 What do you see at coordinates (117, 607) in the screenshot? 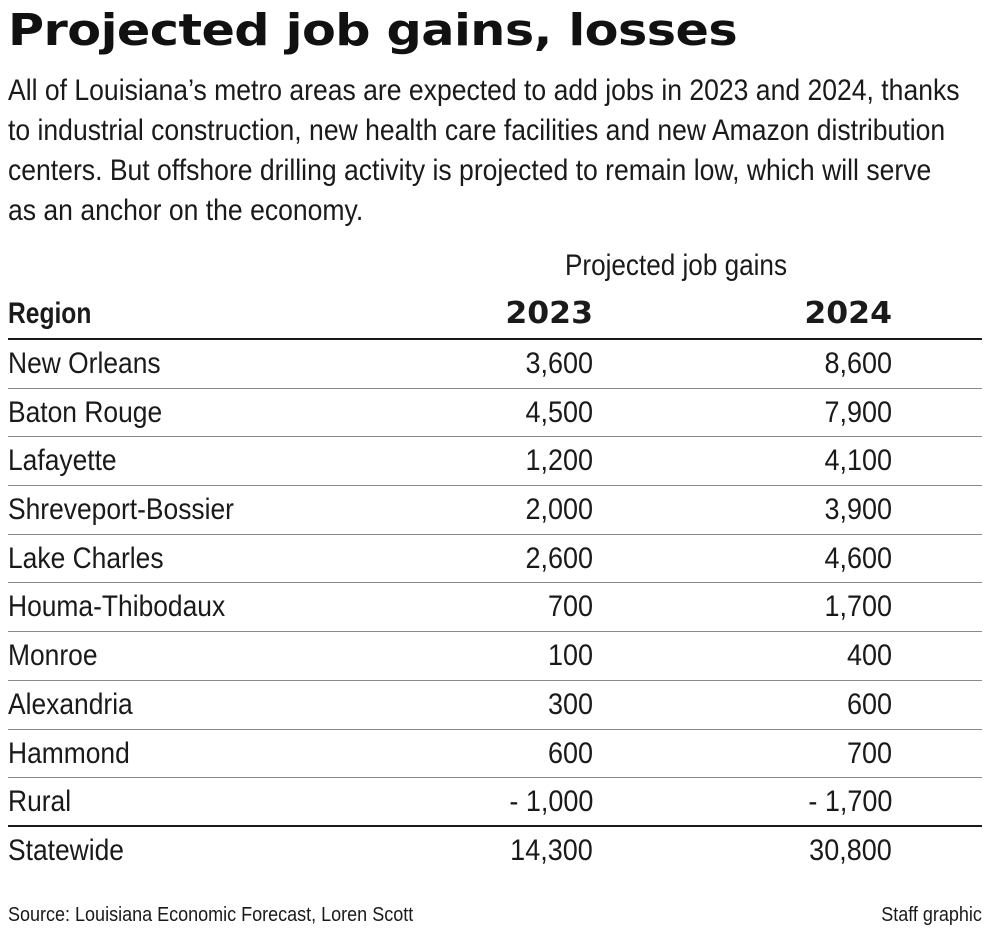
I see `region-cell: Houma-Thibodaux` at bounding box center [117, 607].